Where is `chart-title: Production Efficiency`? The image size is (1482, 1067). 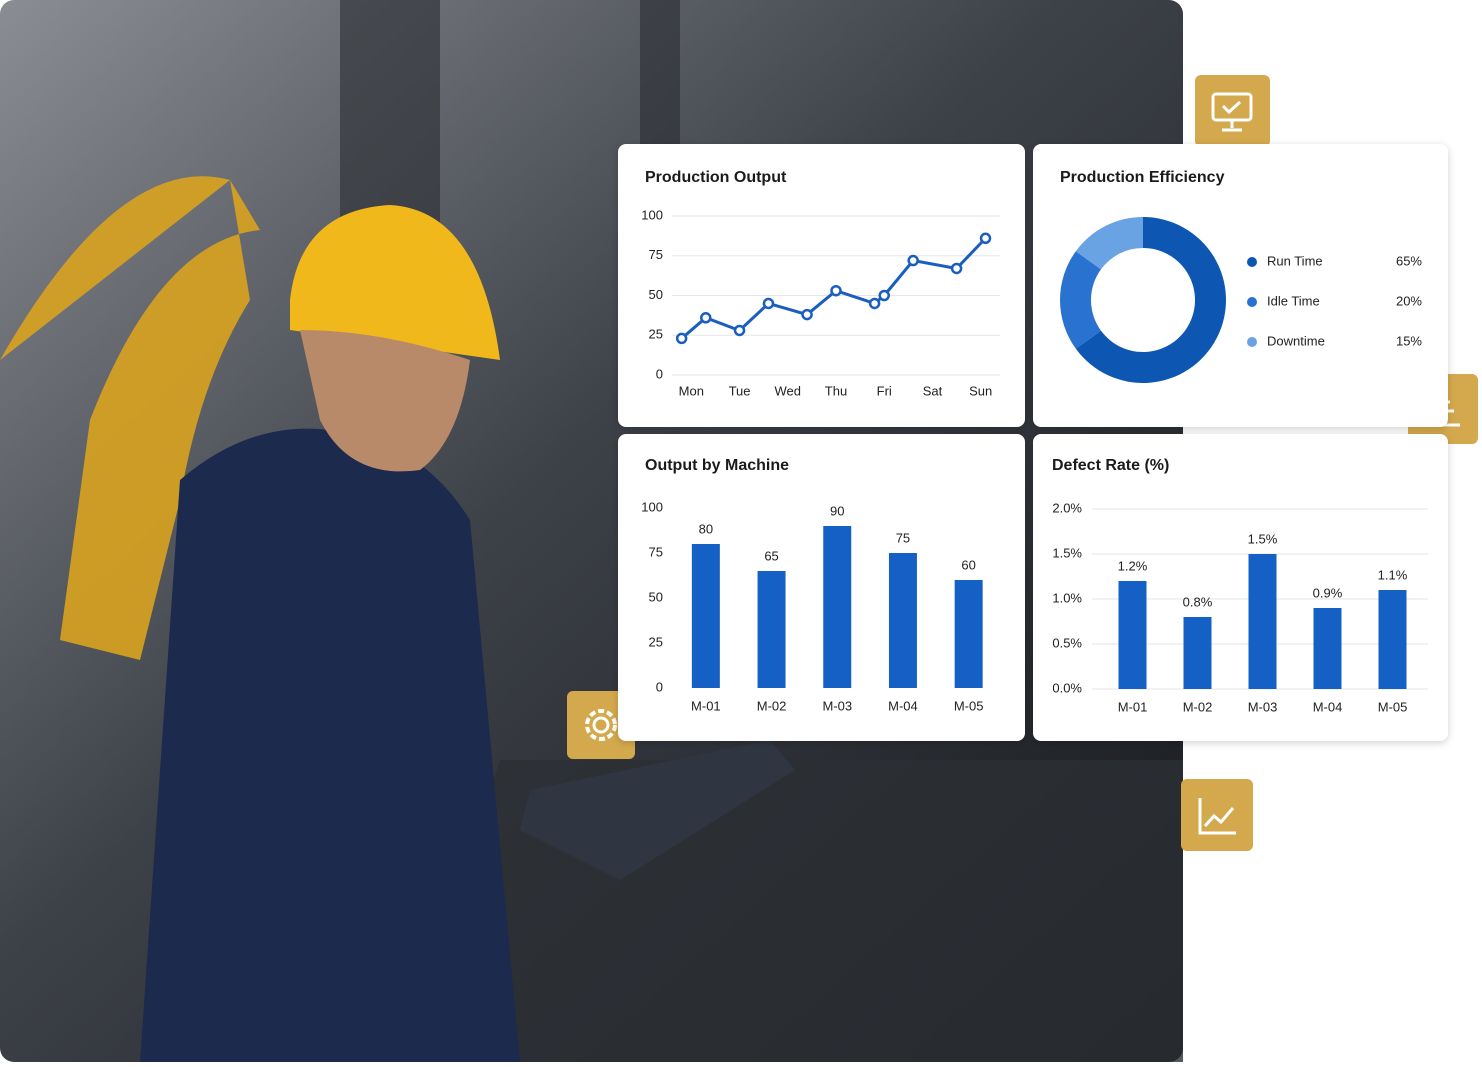 chart-title: Production Efficiency is located at coordinates (1142, 177).